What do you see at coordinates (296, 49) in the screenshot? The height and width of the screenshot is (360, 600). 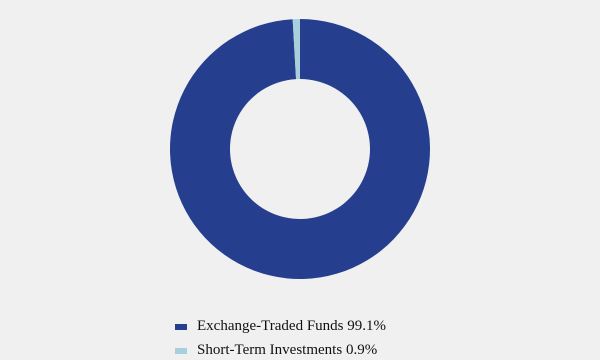 I see `donut-slice` at bounding box center [296, 49].